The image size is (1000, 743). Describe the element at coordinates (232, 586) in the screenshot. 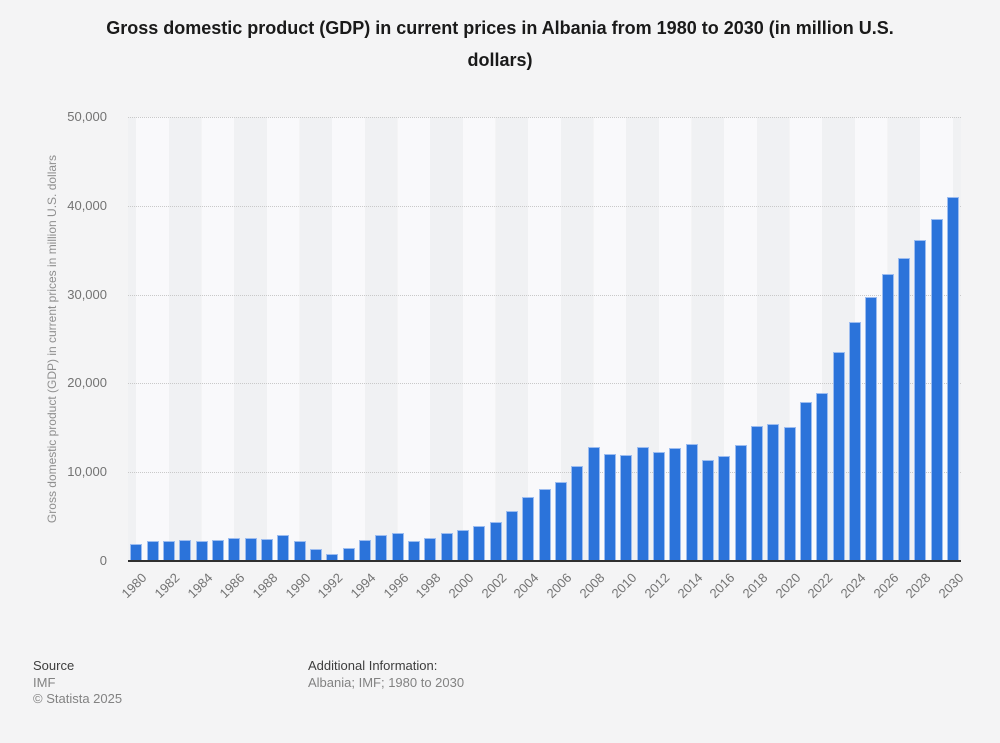

I see `x-tick-label-1986: 1986` at that location.